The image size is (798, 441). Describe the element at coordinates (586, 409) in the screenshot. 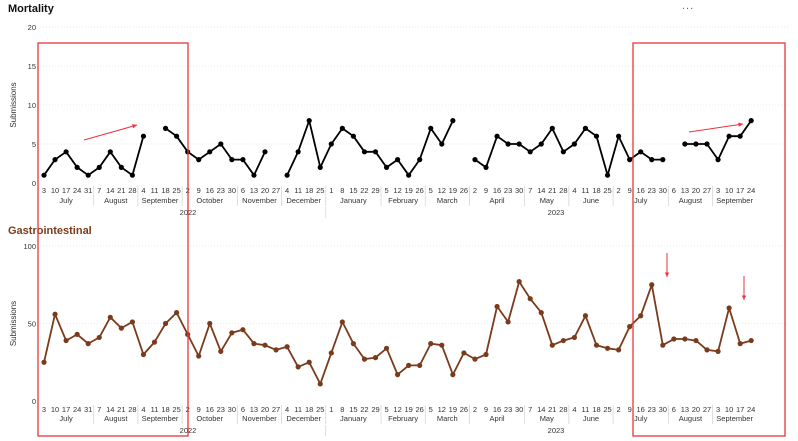

I see `x-tick-label: 11` at that location.